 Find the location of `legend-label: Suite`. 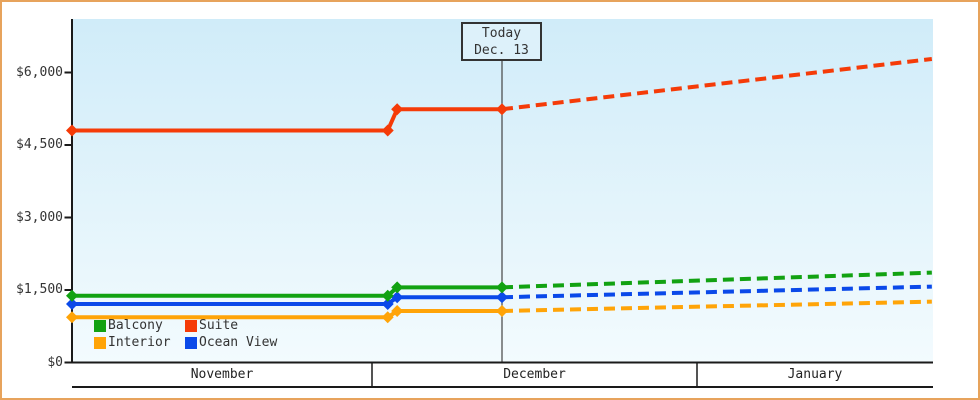

legend-label: Suite is located at coordinates (219, 325).